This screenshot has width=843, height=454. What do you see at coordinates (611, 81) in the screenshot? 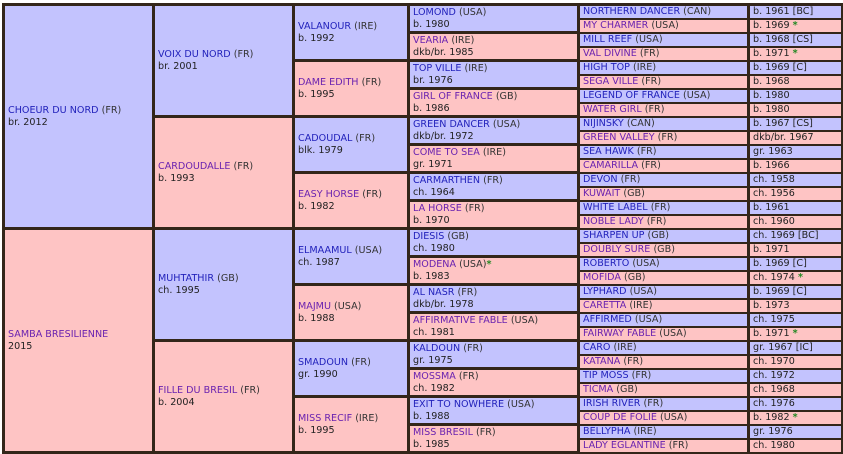
I see `horse-name-link: SEGA VILLE` at bounding box center [611, 81].